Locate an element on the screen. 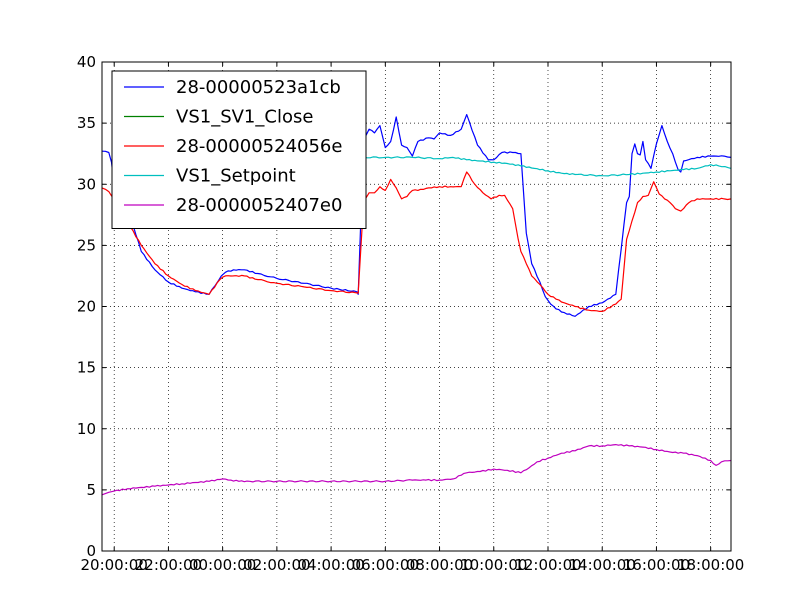 The height and width of the screenshot is (612, 812). x-tick-label: 12:00:00 is located at coordinates (547, 565).